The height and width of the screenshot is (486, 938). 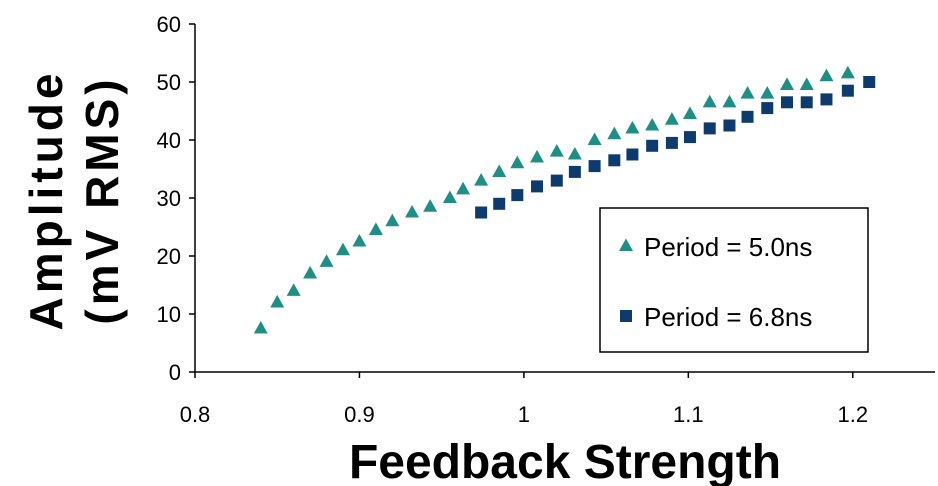 What do you see at coordinates (169, 140) in the screenshot?
I see `y-tick-label: 40` at bounding box center [169, 140].